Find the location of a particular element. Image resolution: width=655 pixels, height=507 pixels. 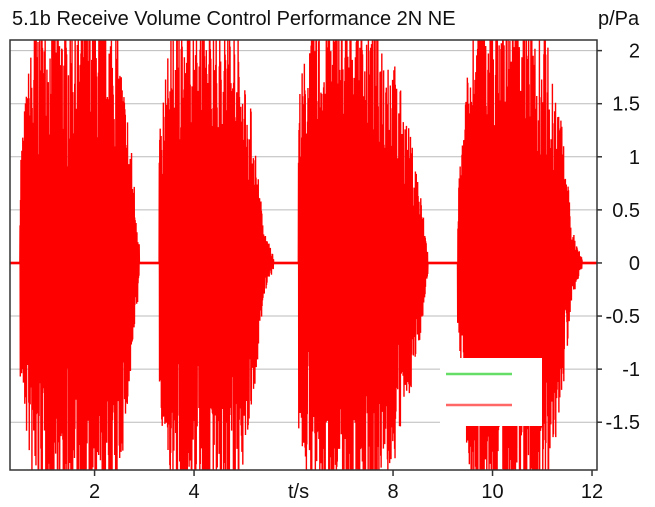

x-tick-label: 12 is located at coordinates (592, 492).